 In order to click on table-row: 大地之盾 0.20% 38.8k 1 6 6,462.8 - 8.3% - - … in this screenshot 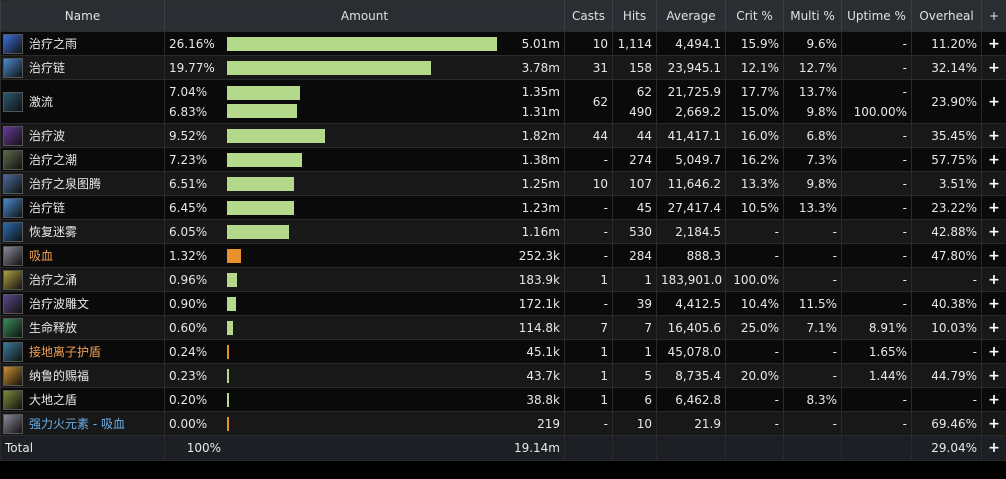, I will do `click(503, 399)`.